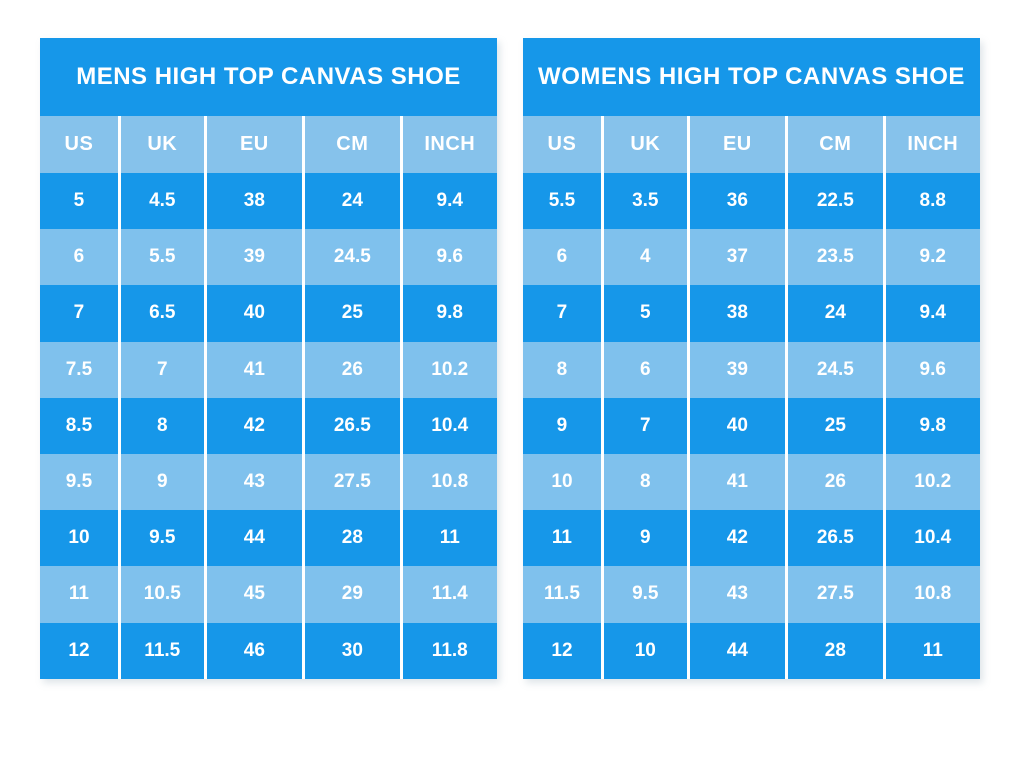 This screenshot has height=767, width=1024. Describe the element at coordinates (835, 257) in the screenshot. I see `size-cell: 23.5` at that location.